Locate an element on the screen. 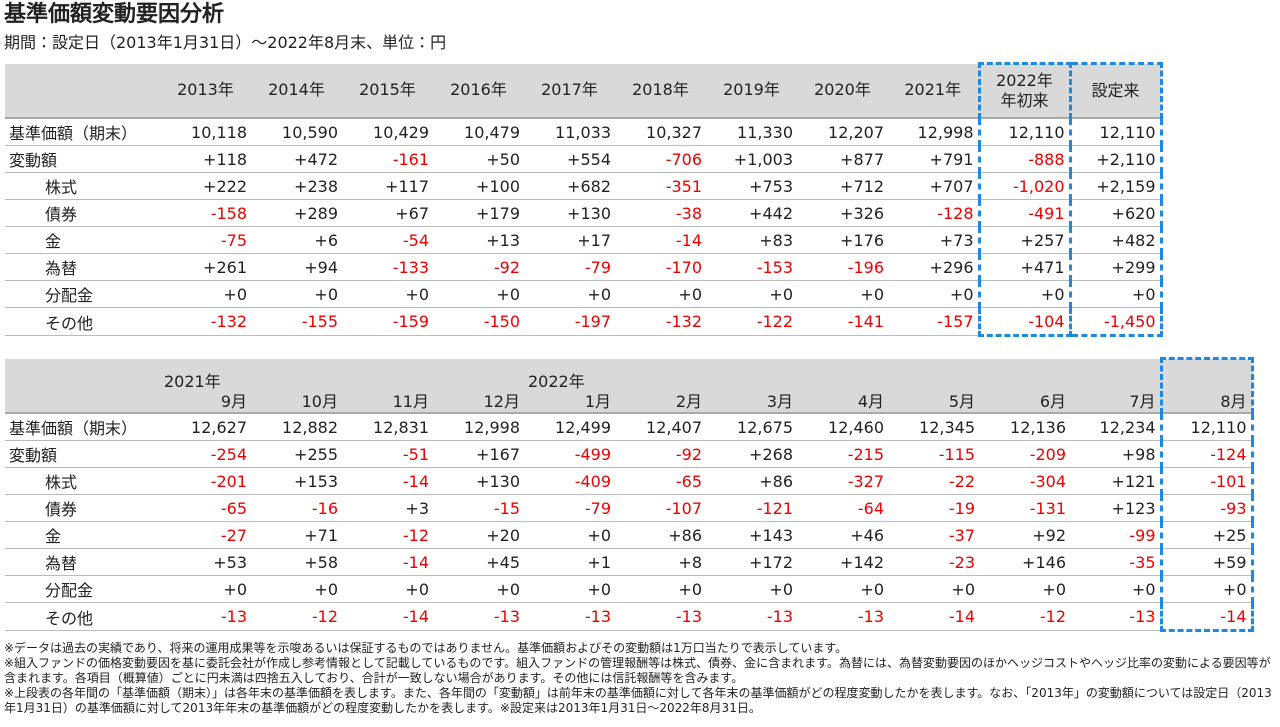  row: 金 -27 +71 -12 +20 +0 +86 +143 +46 -37 +92 -99 +25 is located at coordinates (629, 535).